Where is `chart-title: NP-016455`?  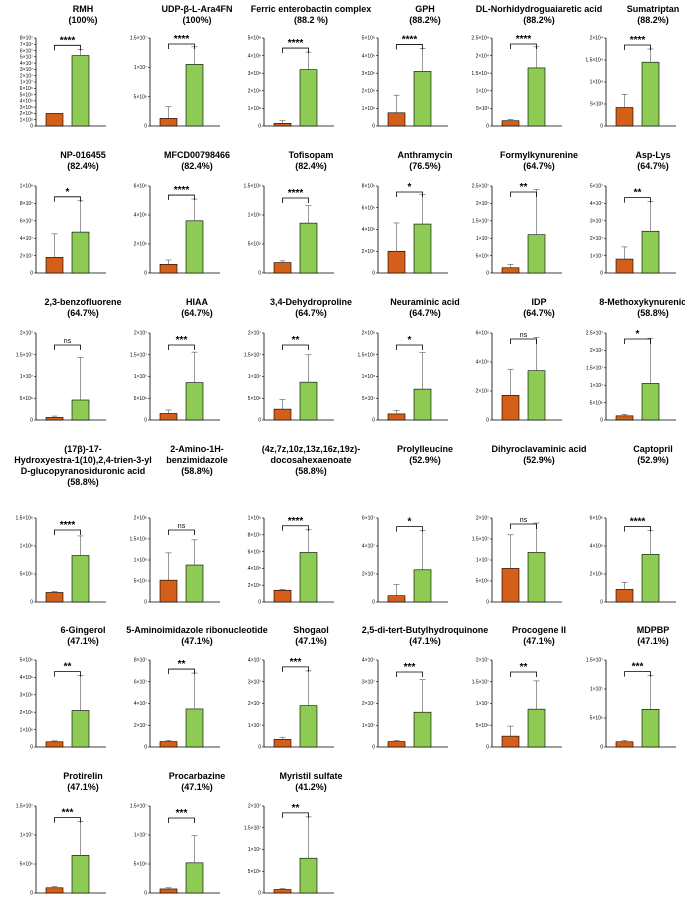 chart-title: NP-016455 is located at coordinates (83, 155).